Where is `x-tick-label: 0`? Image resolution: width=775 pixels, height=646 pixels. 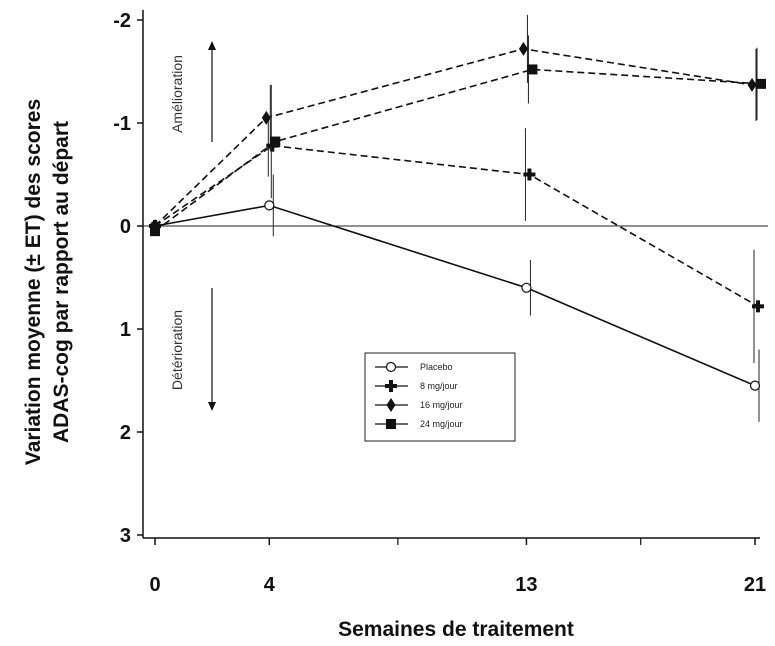 x-tick-label: 0 is located at coordinates (154, 585).